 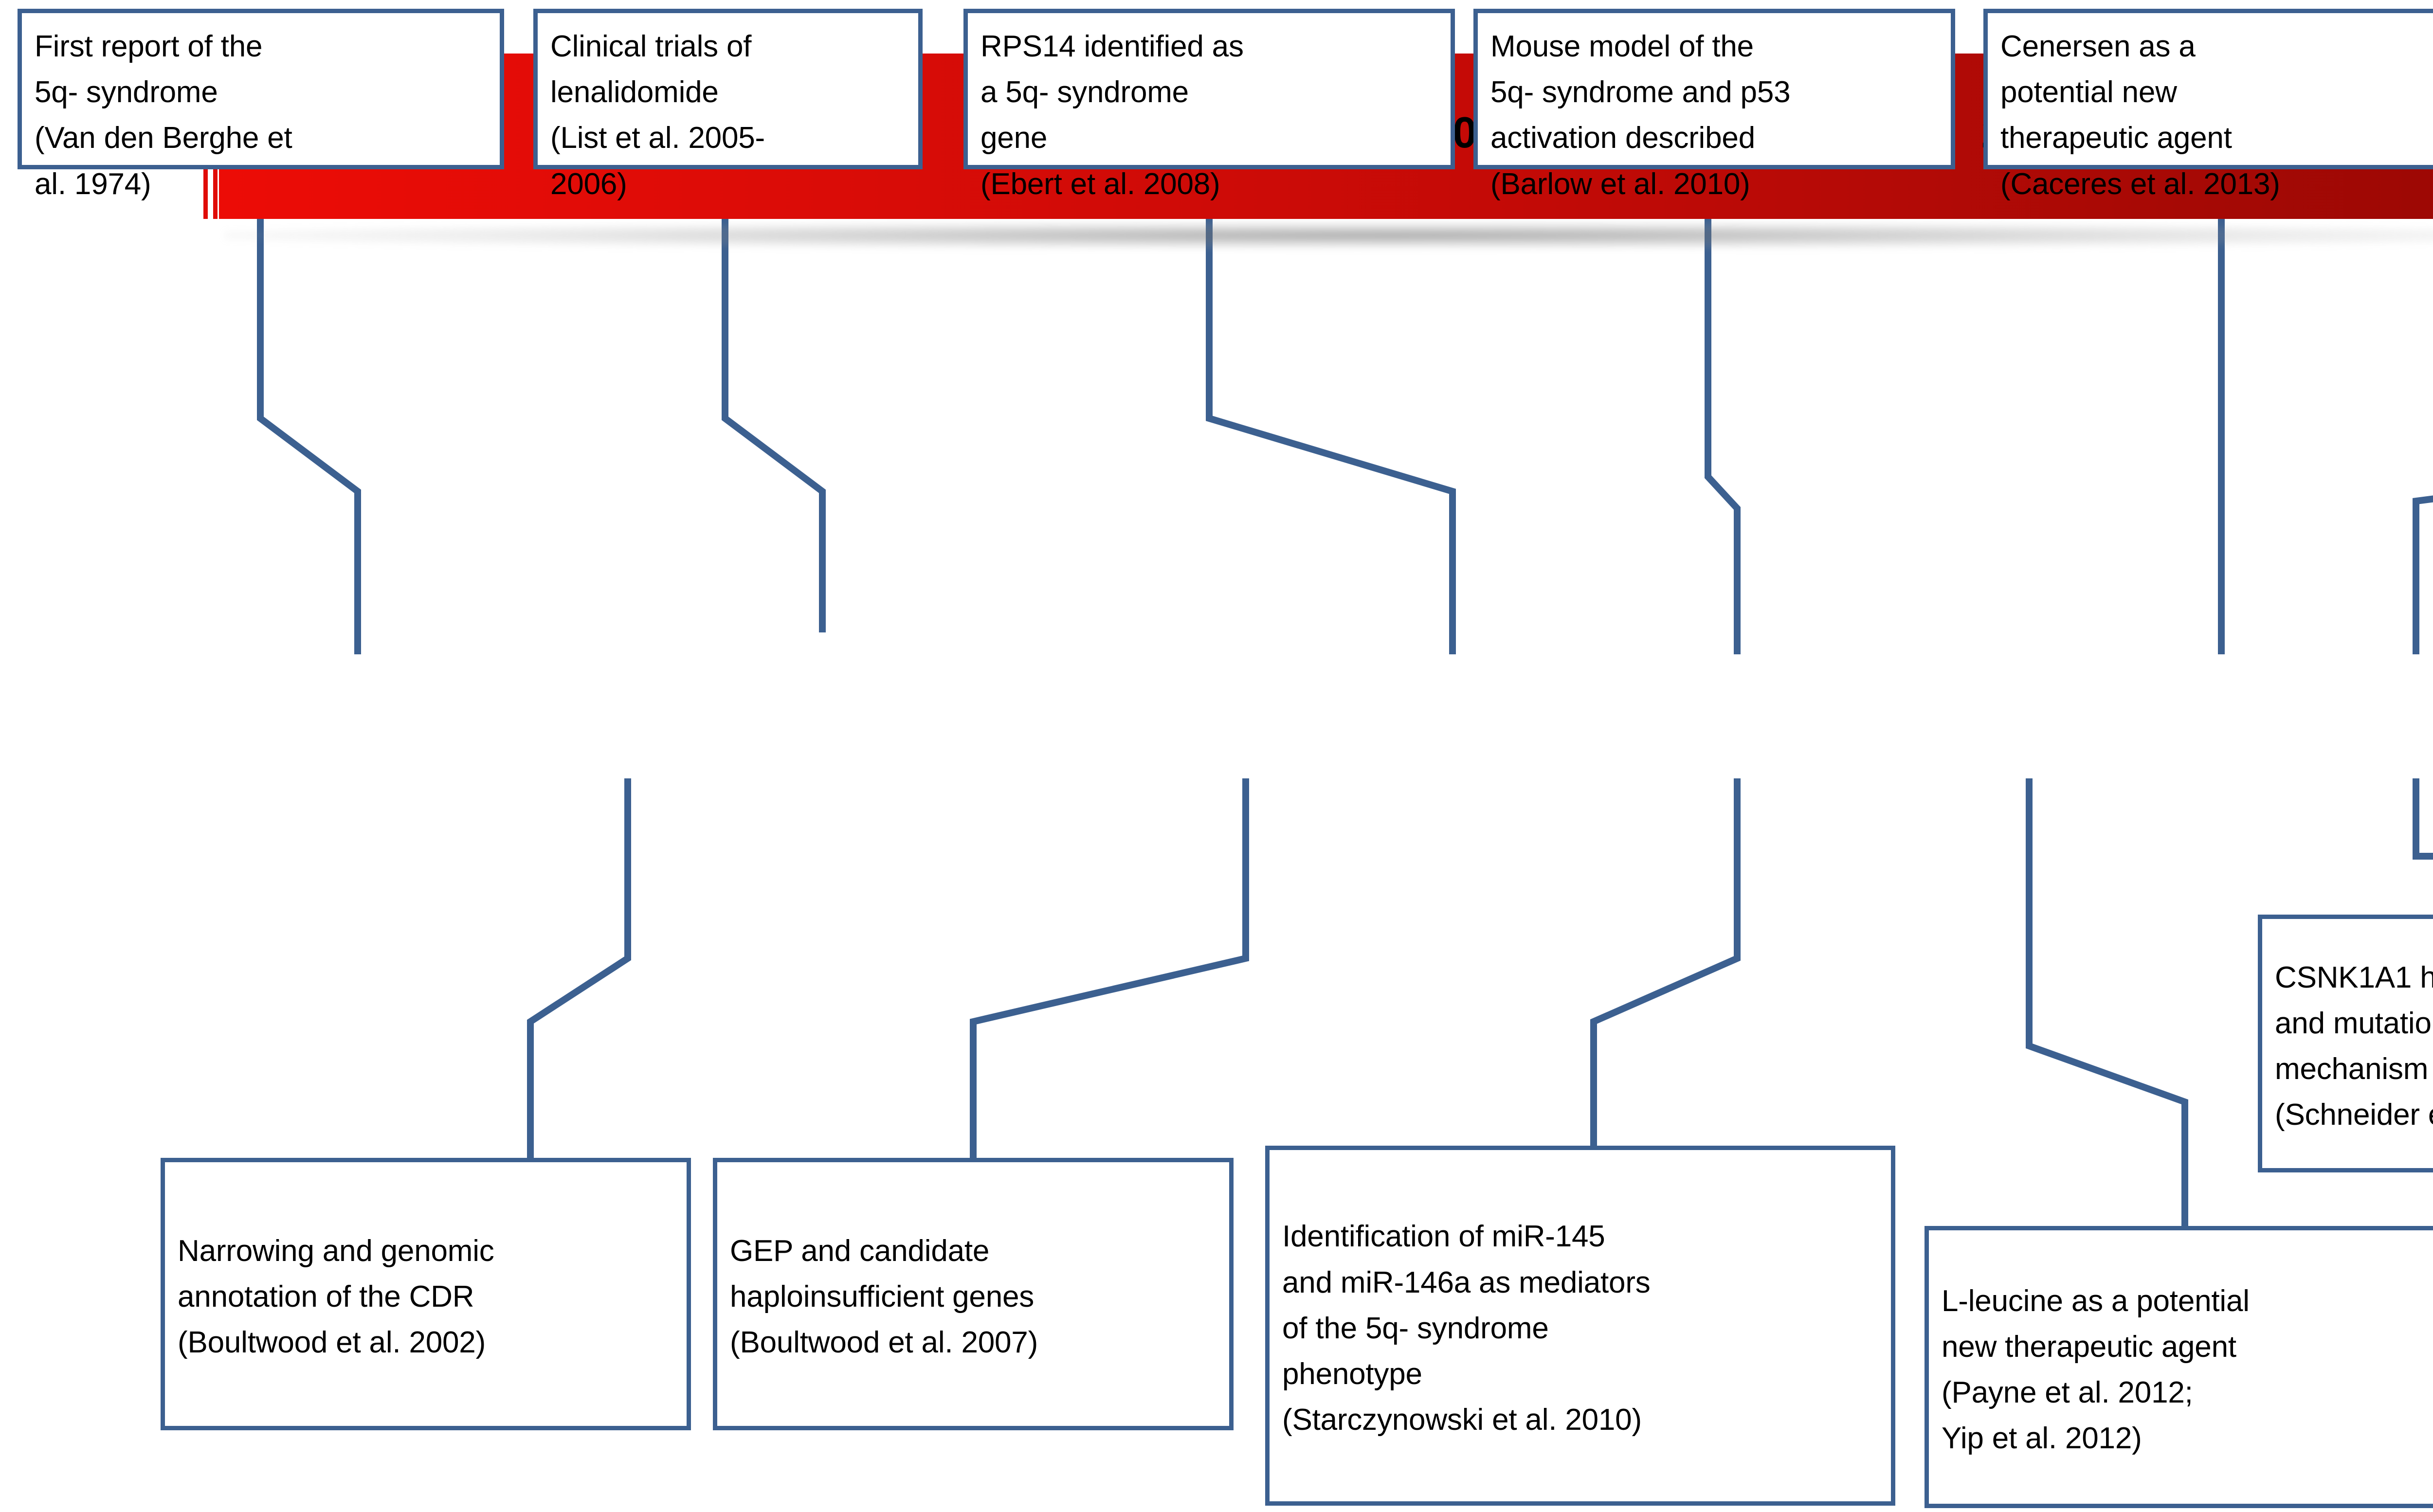 What do you see at coordinates (1665, 962) in the screenshot?
I see `connector-2010b` at bounding box center [1665, 962].